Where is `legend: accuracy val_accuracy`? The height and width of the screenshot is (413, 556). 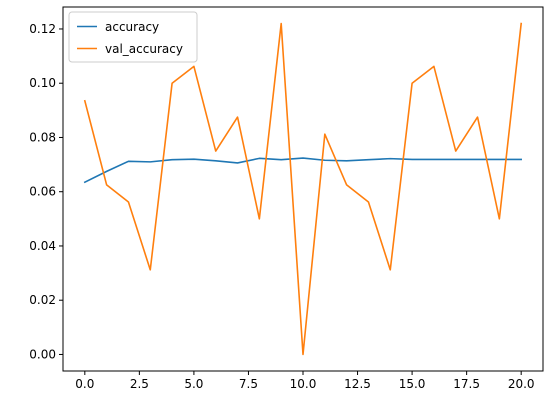 legend: accuracy val_accuracy is located at coordinates (133, 37).